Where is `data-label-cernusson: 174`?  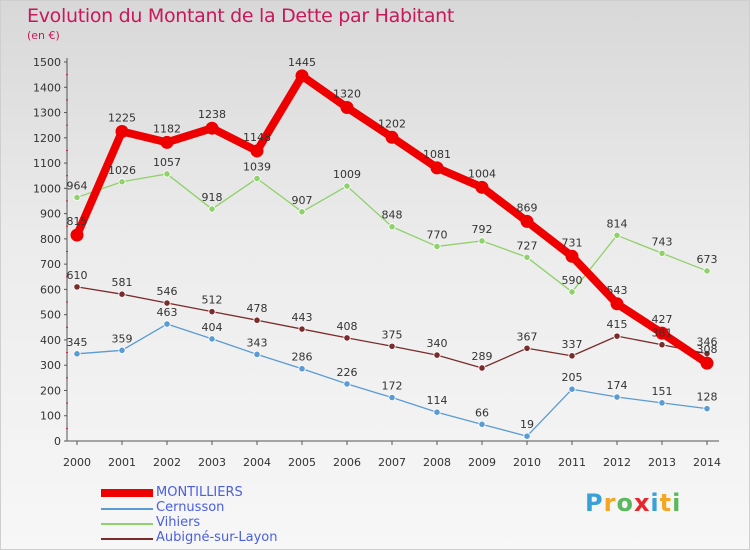 data-label-cernusson: 174 is located at coordinates (617, 385).